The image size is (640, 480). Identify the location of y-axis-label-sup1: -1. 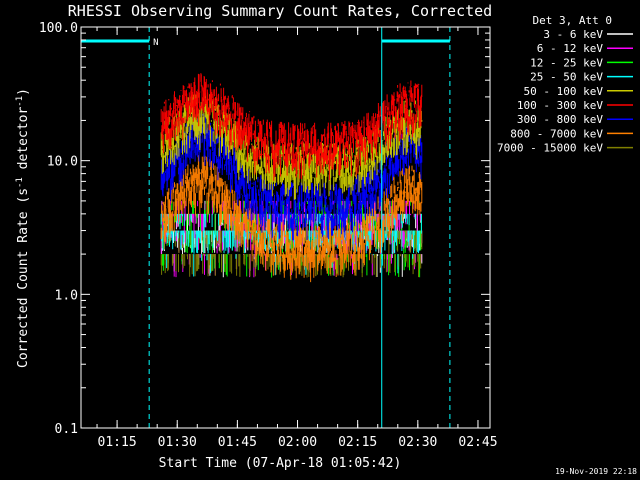
(20, 182).